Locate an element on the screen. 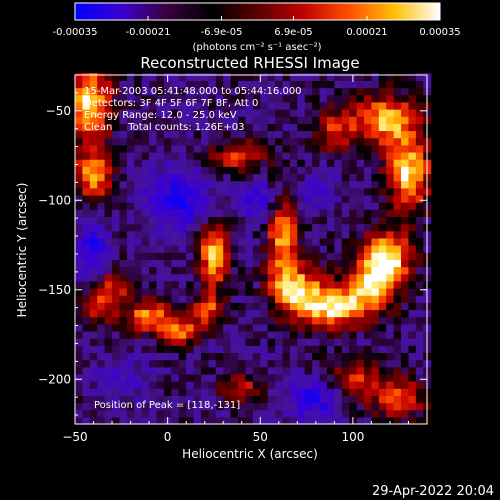 The height and width of the screenshot is (500, 500). annotation-detectors: Detectors: 3F 4F 5F 6F 7F 8F, Att 0 is located at coordinates (171, 103).